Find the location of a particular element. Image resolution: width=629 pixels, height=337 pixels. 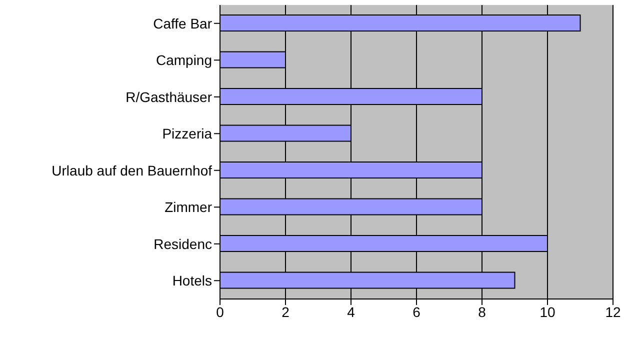

x-tick-label: 6 is located at coordinates (416, 312).